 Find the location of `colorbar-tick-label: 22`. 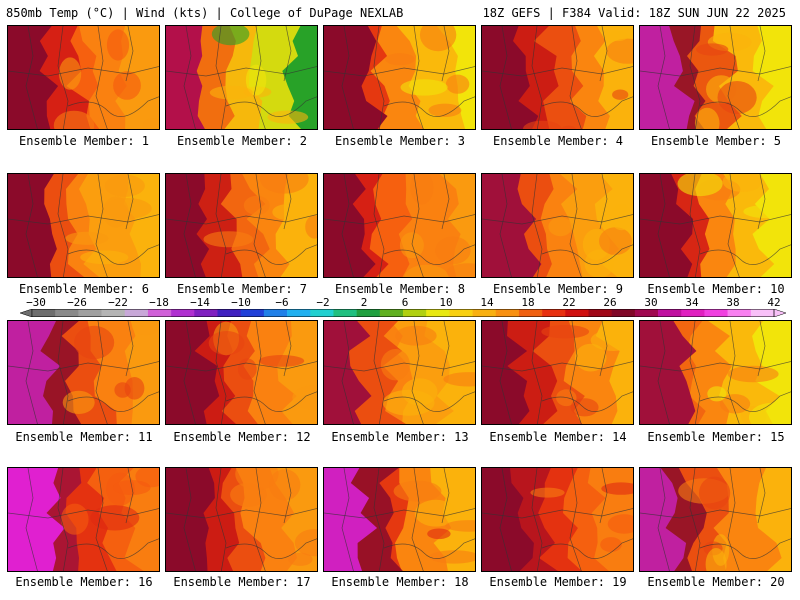

colorbar-tick-label: 22 is located at coordinates (569, 302).